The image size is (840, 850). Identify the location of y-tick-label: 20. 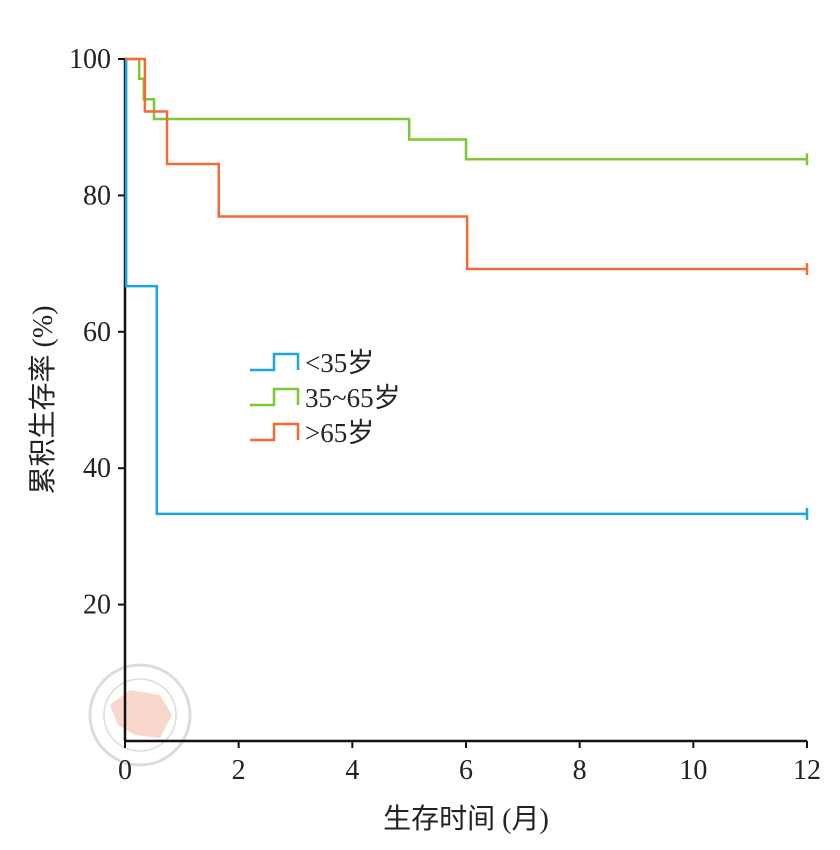
(97, 605).